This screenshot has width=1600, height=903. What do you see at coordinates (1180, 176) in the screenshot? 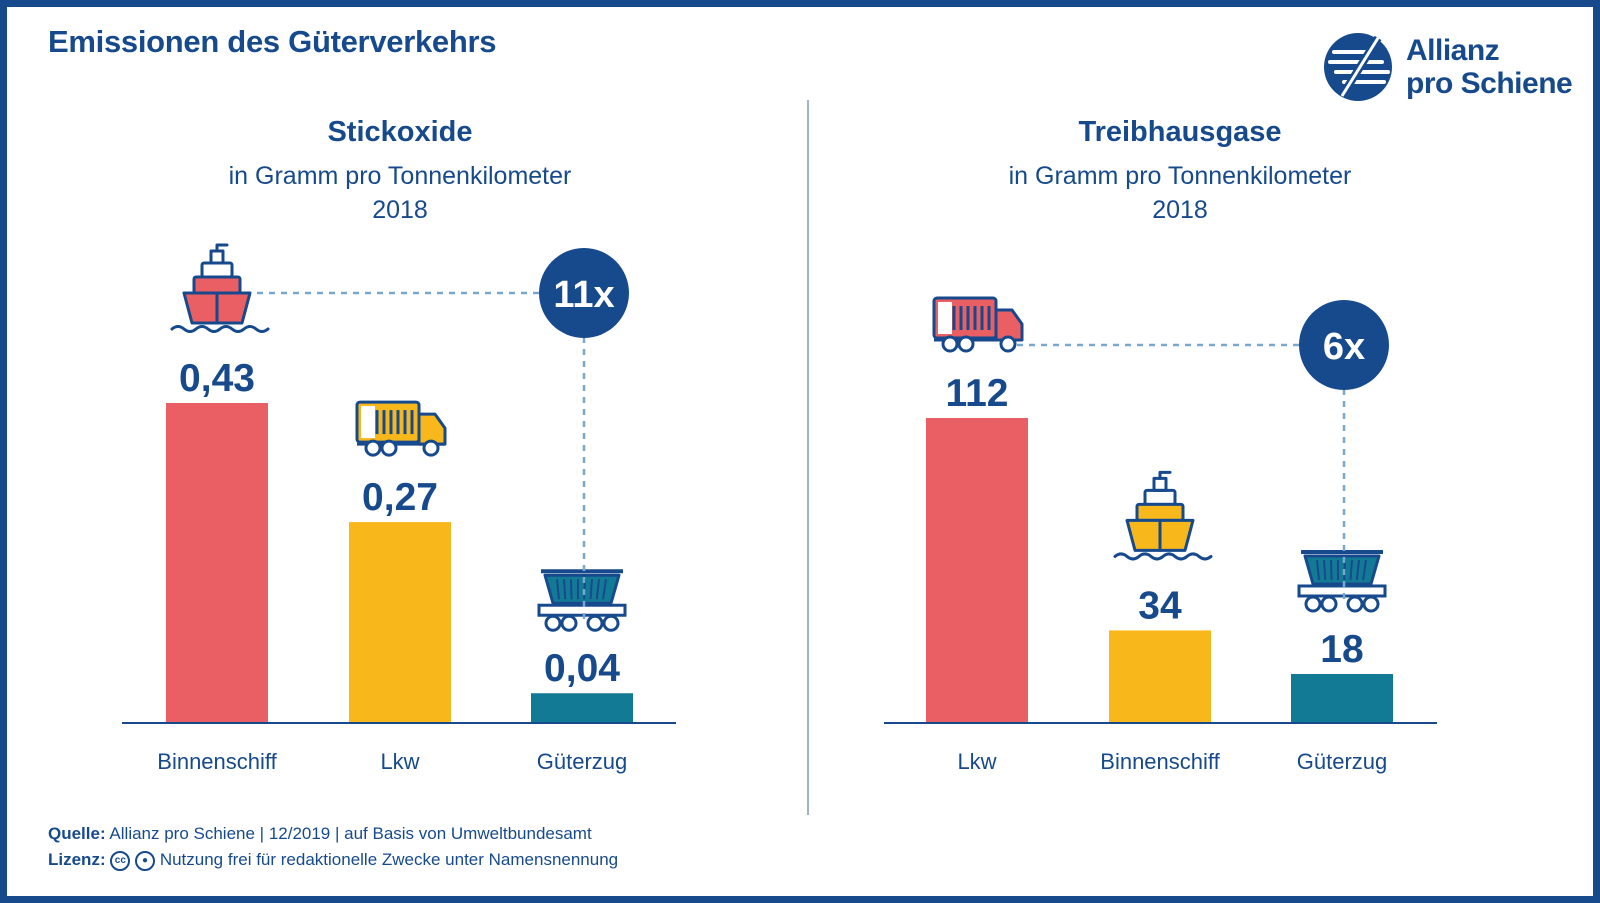
I see `right-chart-unit: in Gramm pro Tonnenkilometer` at bounding box center [1180, 176].